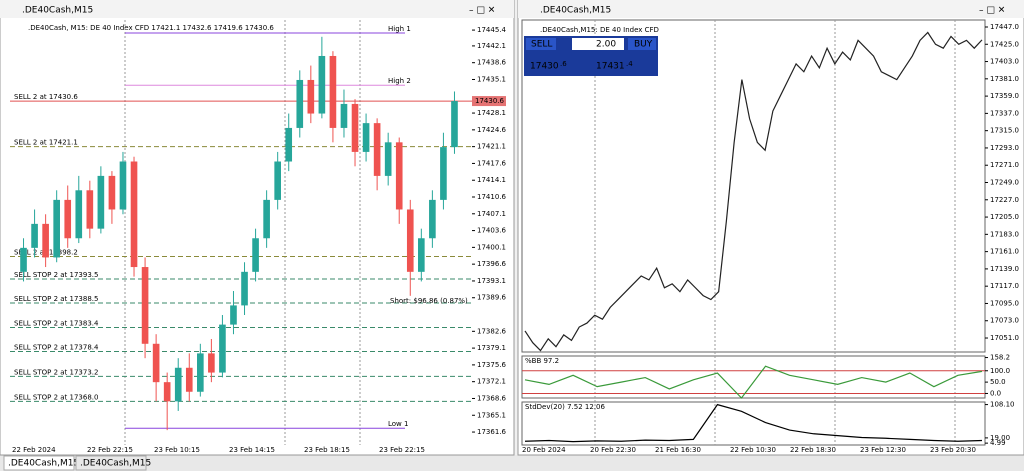 The image size is (1024, 471). What do you see at coordinates (491, 130) in the screenshot?
I see `y-tick-label: 17424.6` at bounding box center [491, 130].